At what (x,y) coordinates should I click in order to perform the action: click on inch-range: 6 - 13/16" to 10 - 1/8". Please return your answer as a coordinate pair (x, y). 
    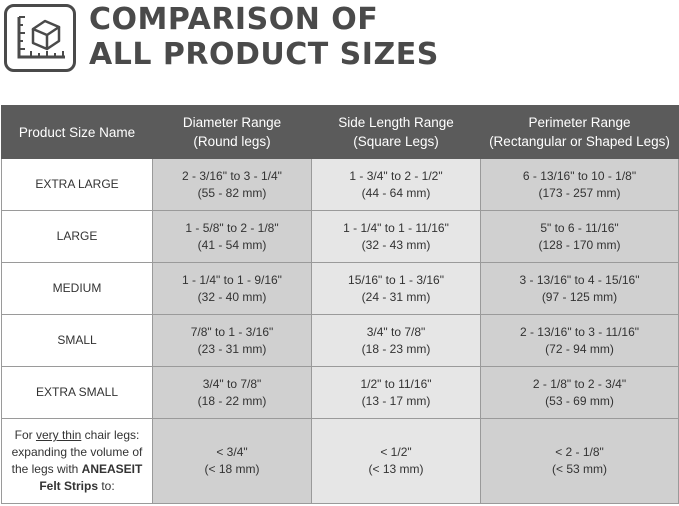
    Looking at the image, I should click on (579, 175).